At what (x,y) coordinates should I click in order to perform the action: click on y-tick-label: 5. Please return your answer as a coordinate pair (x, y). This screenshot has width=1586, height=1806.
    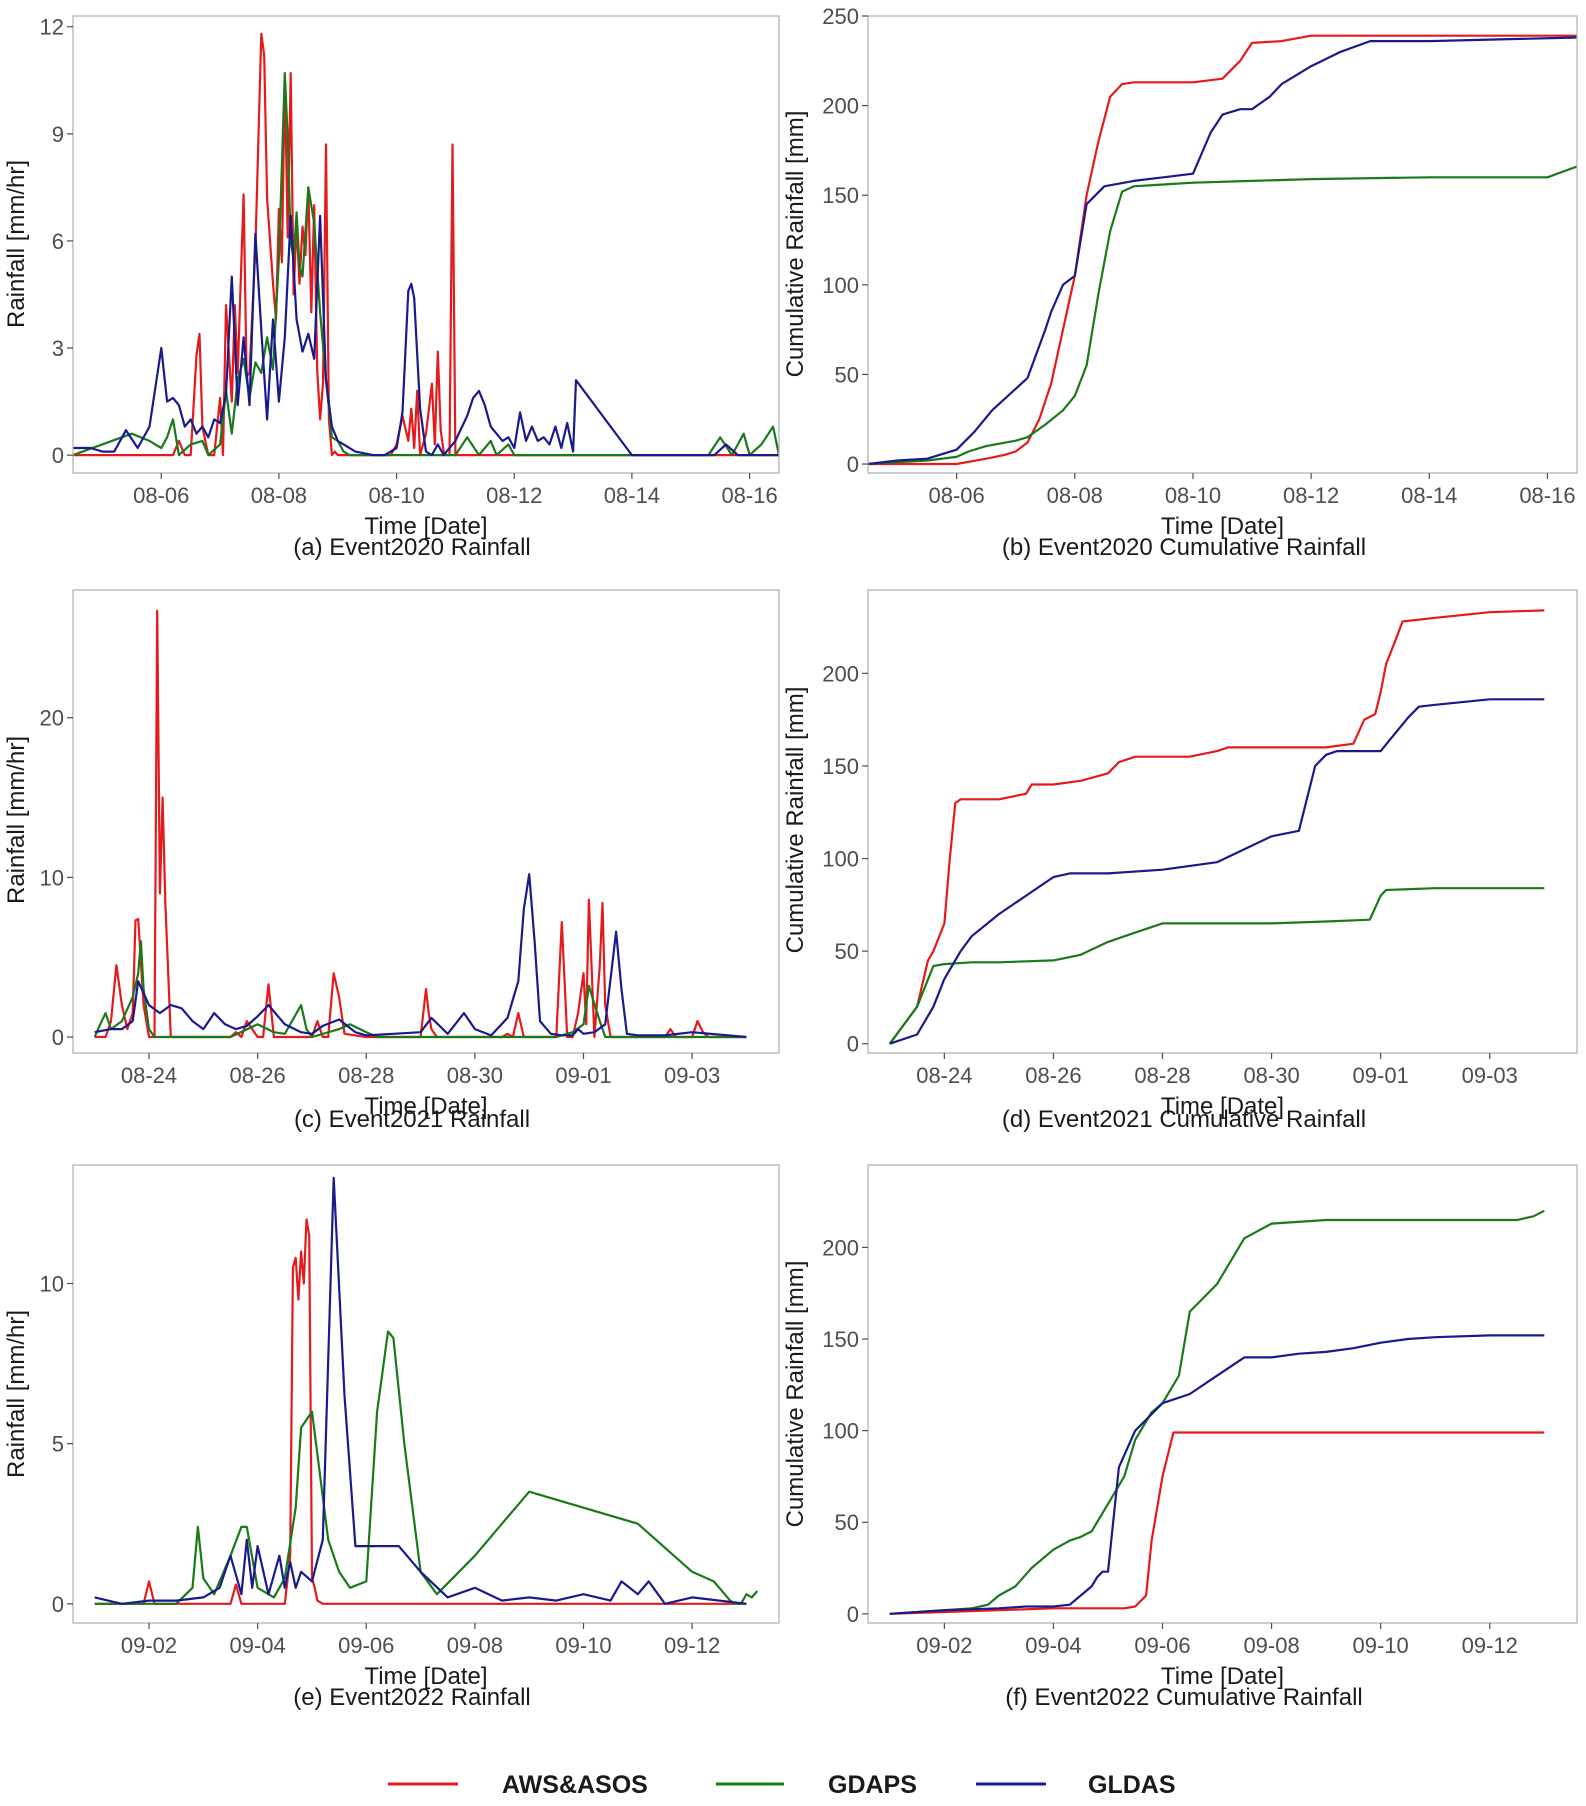
    Looking at the image, I should click on (58, 1444).